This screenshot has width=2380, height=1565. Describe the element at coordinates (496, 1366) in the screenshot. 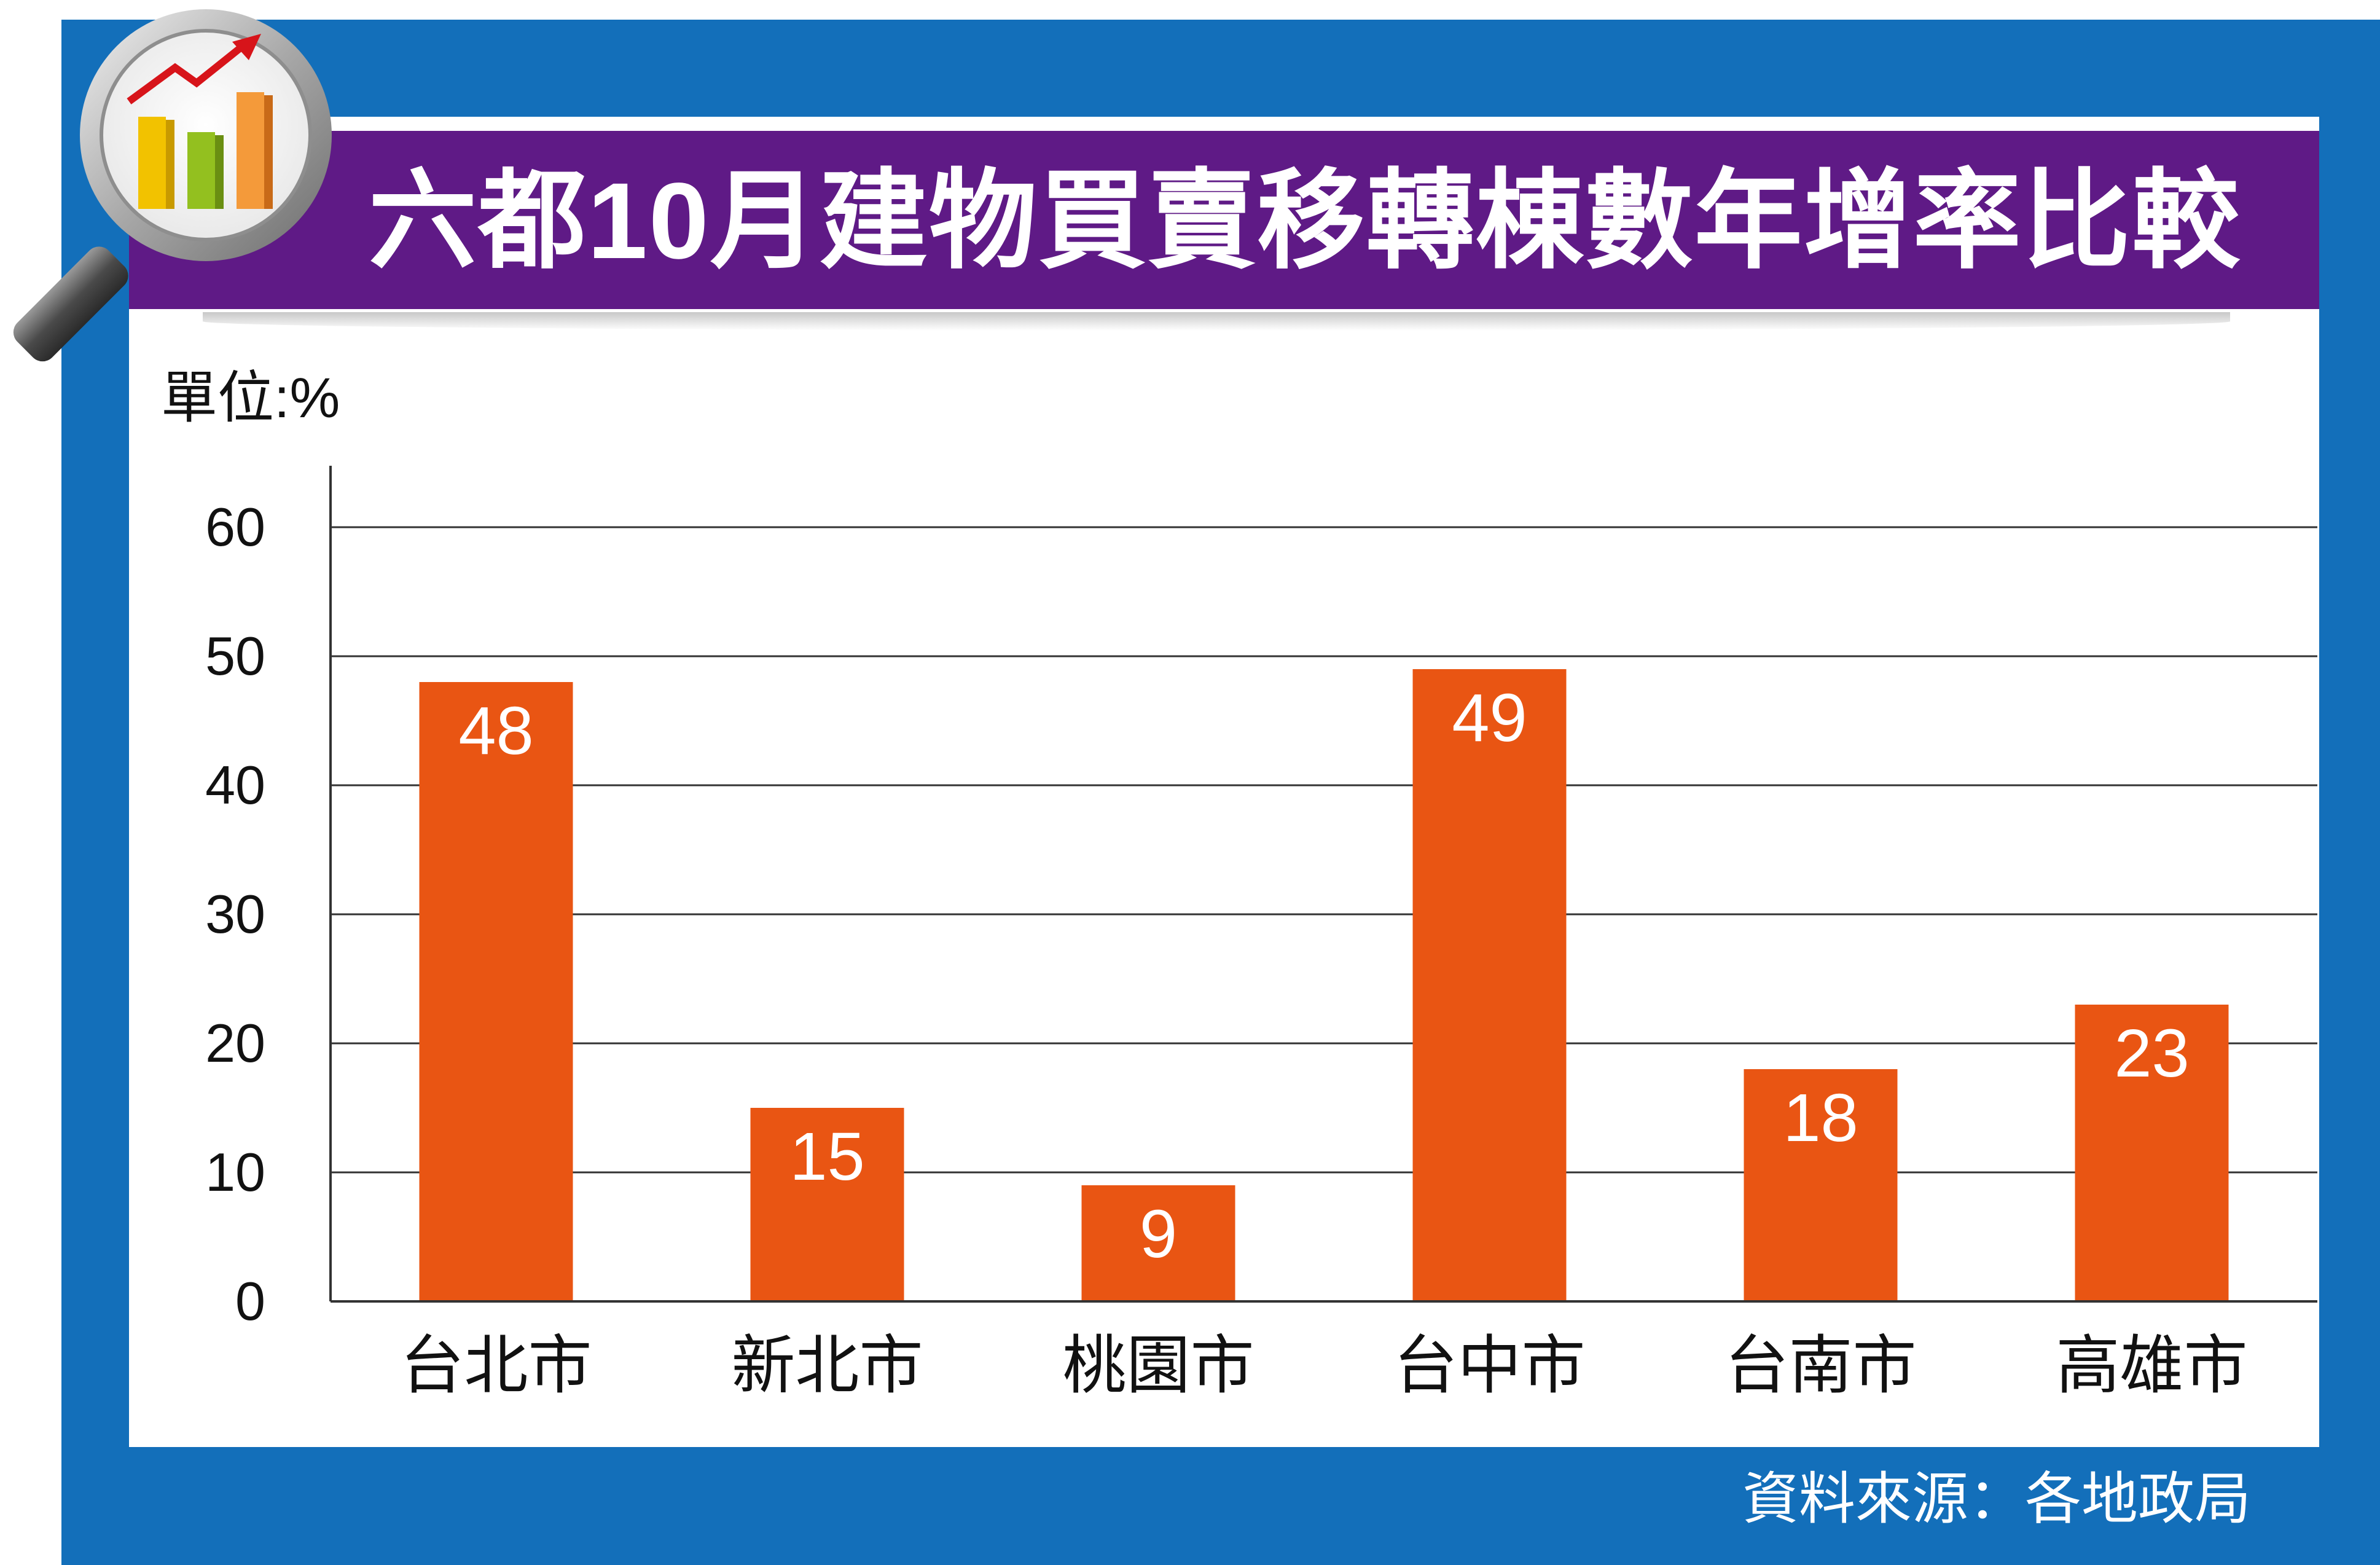

I see `category-label-台北市: 台北市` at that location.